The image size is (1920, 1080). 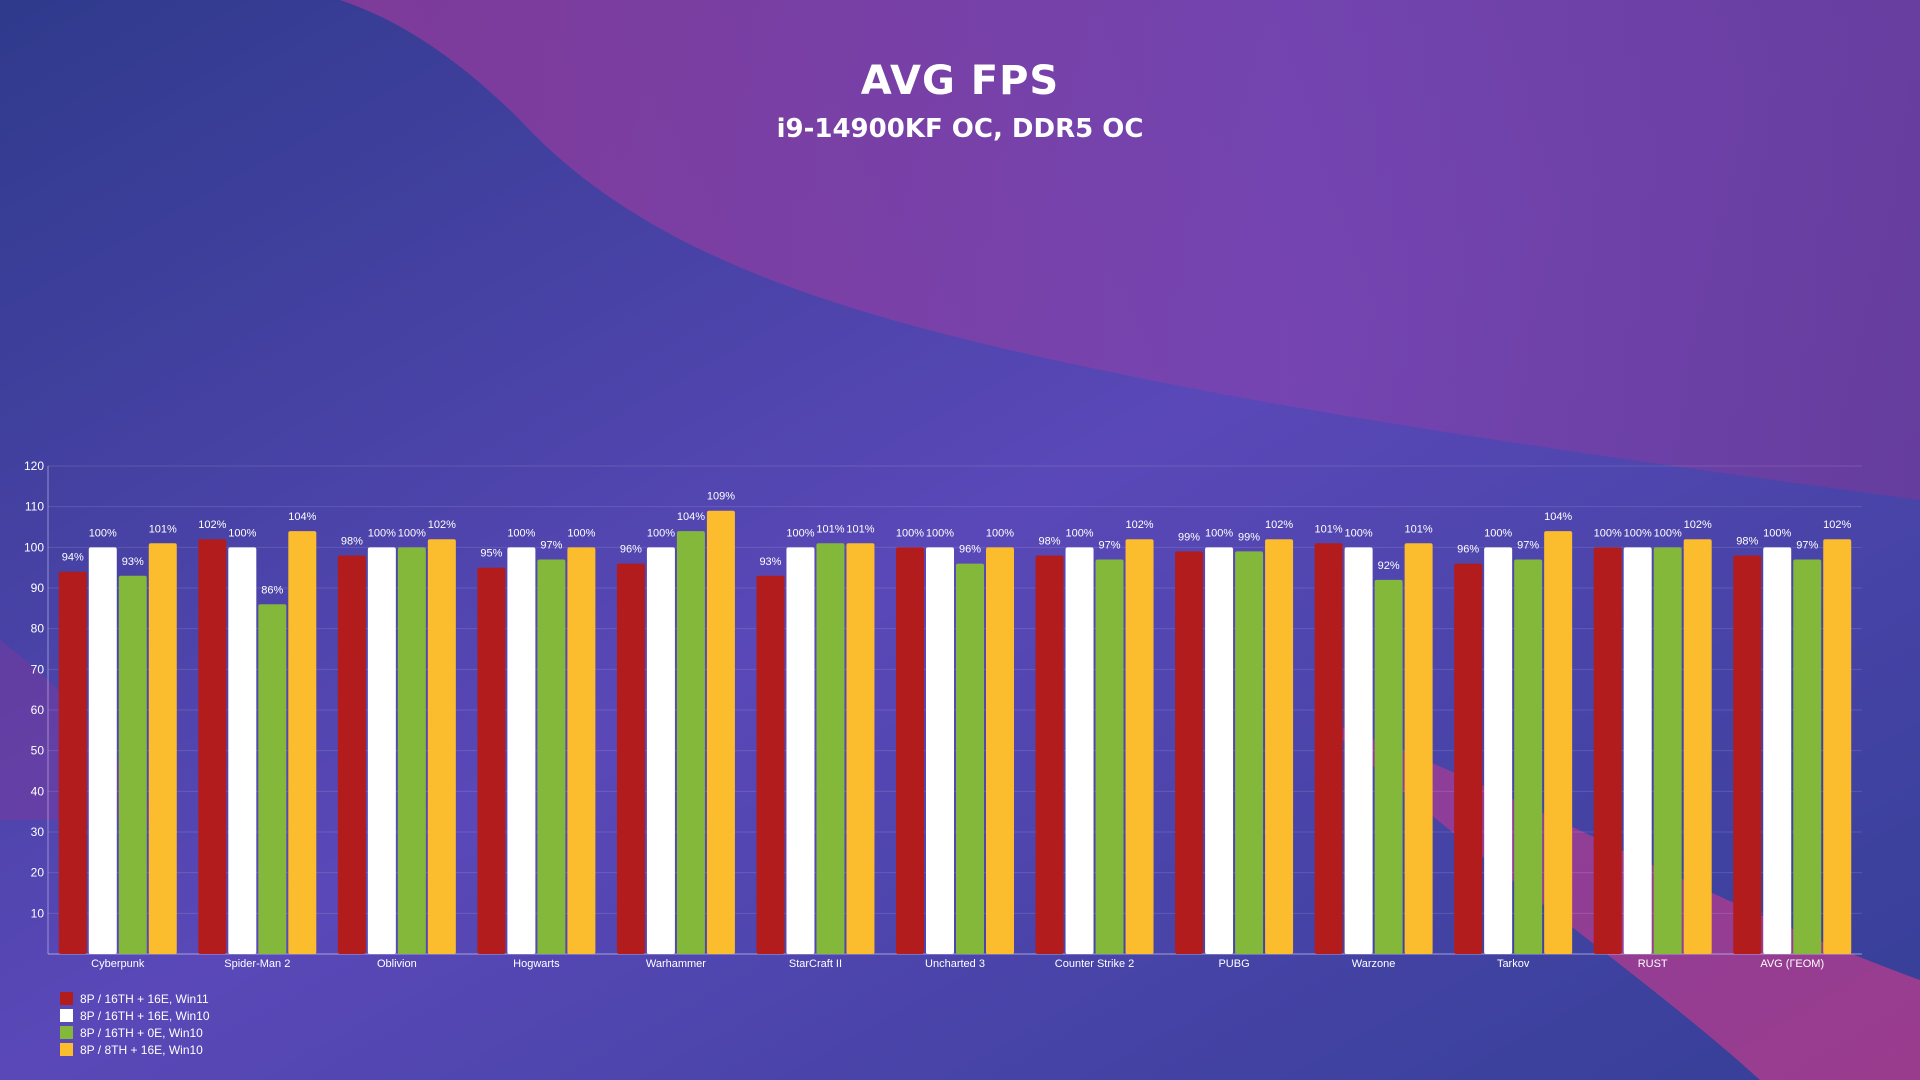 I want to click on x-tick-label: Tarkov, so click(x=1513, y=964).